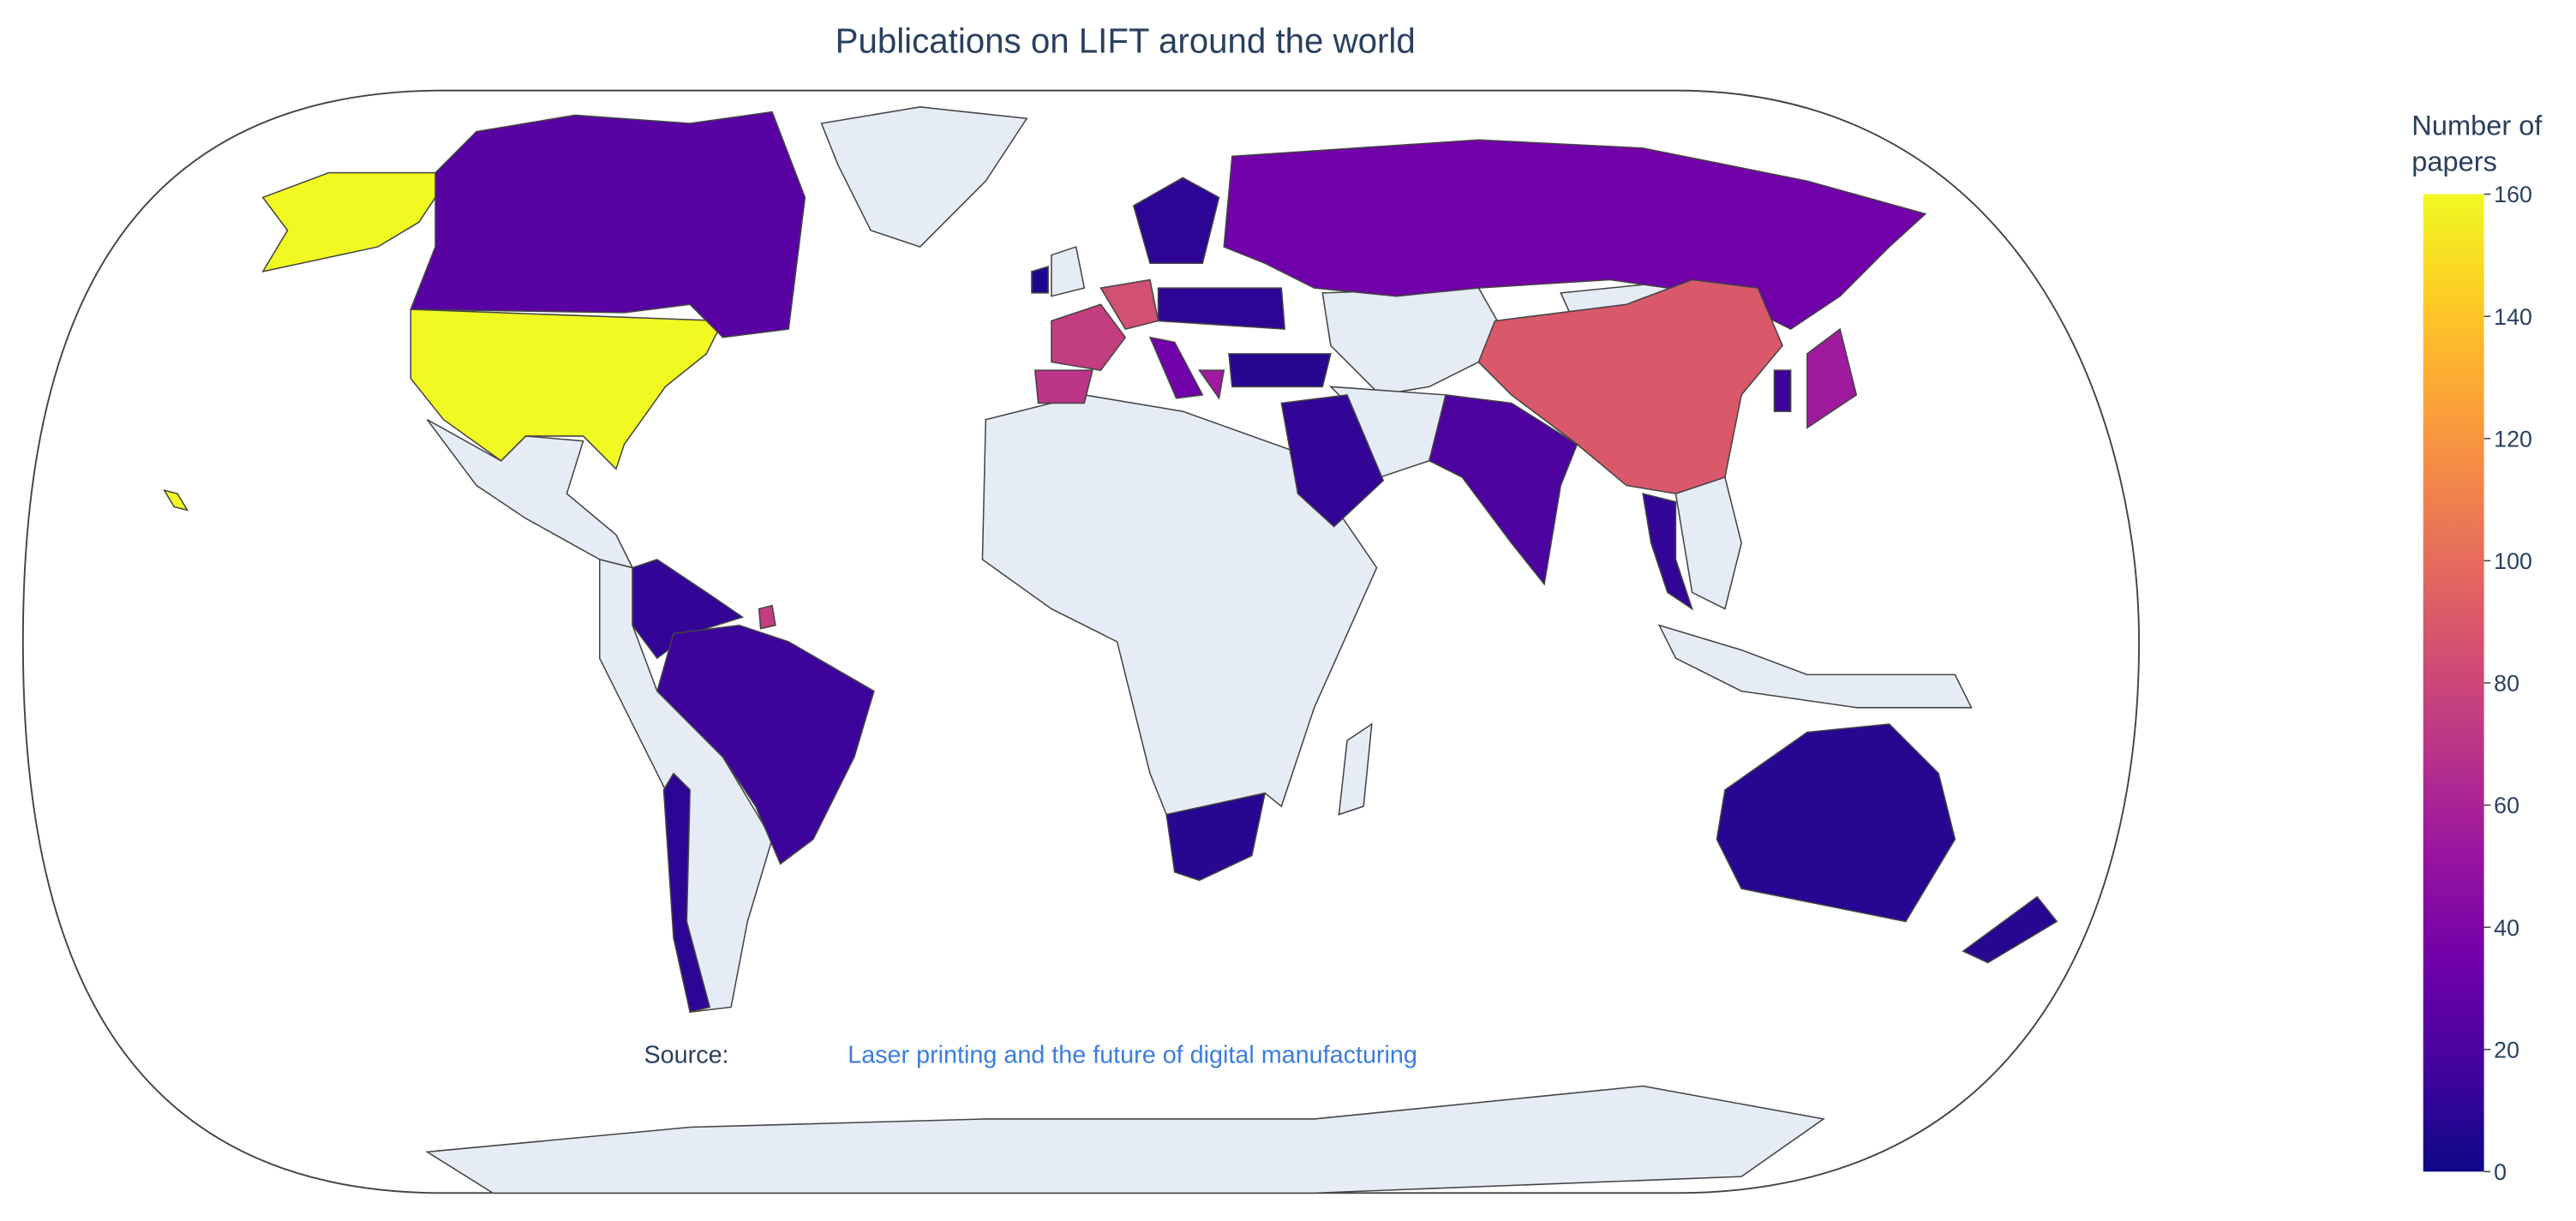  What do you see at coordinates (1126, 40) in the screenshot?
I see `chart-title: Publications on LIFT around the world` at bounding box center [1126, 40].